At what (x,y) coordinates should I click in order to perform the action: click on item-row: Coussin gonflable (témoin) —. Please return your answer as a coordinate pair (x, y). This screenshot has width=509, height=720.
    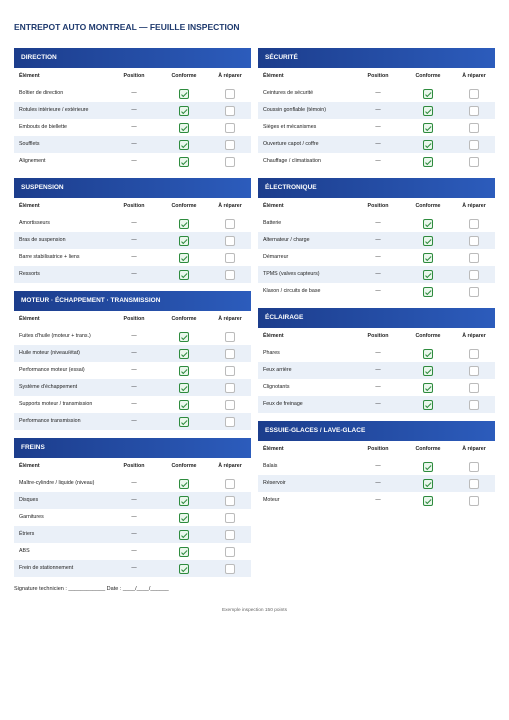
    Looking at the image, I should click on (376, 110).